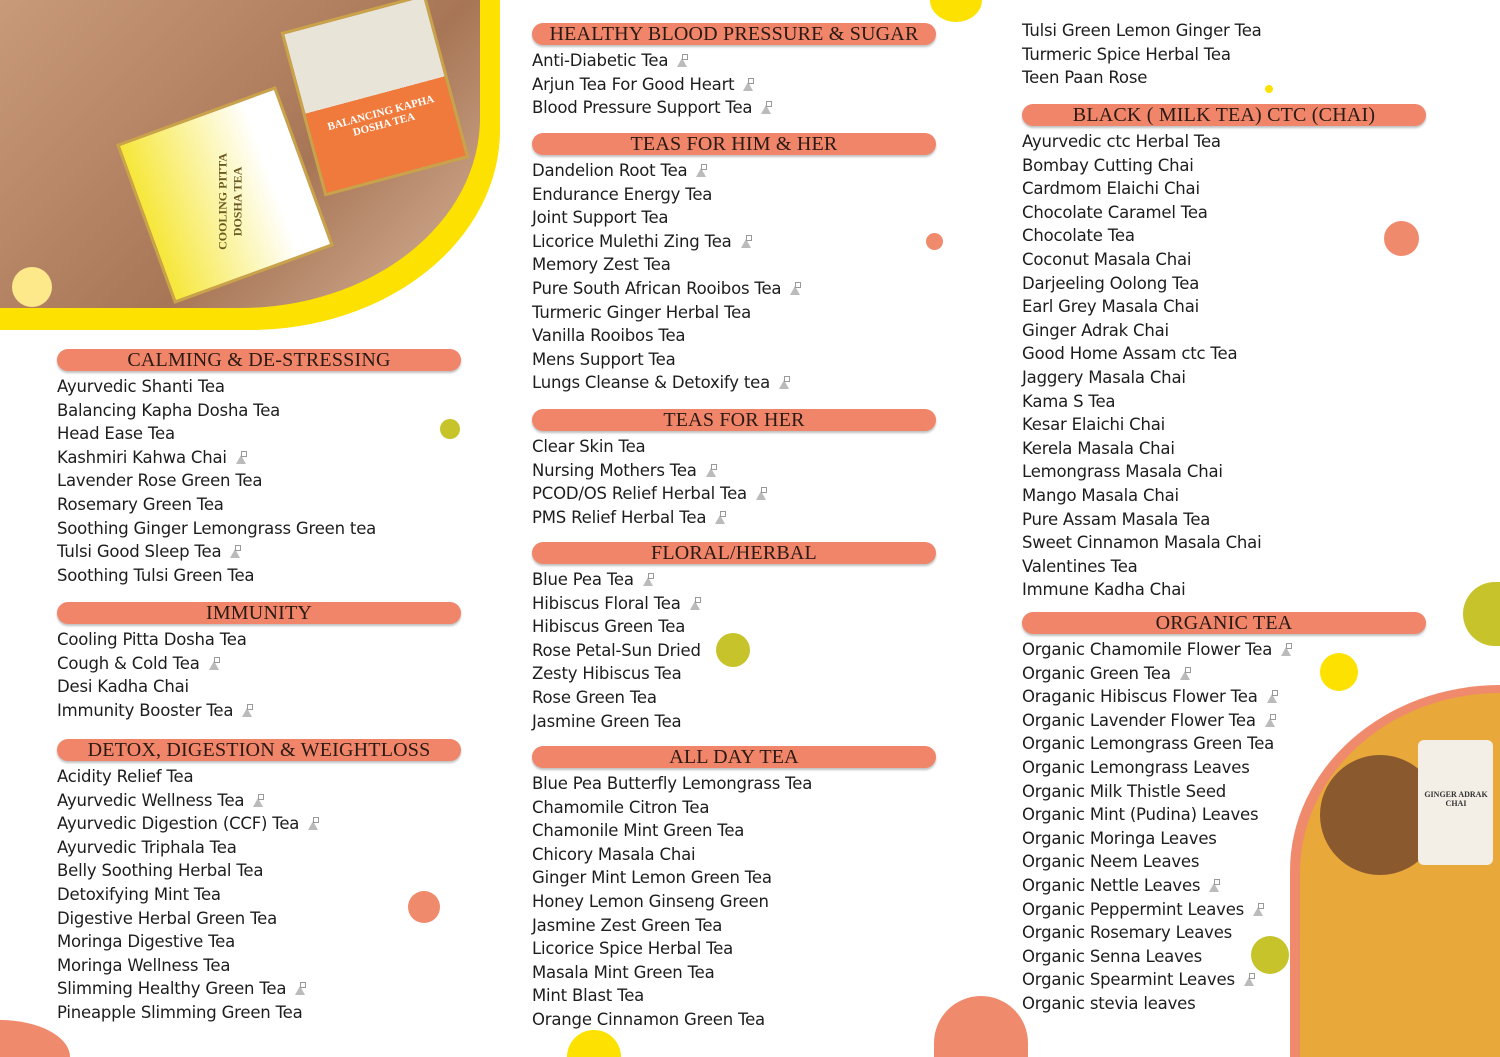 The width and height of the screenshot is (1500, 1057). Describe the element at coordinates (672, 783) in the screenshot. I see `tea-name: Blue Pea Butterfly Lemongrass Tea` at that location.